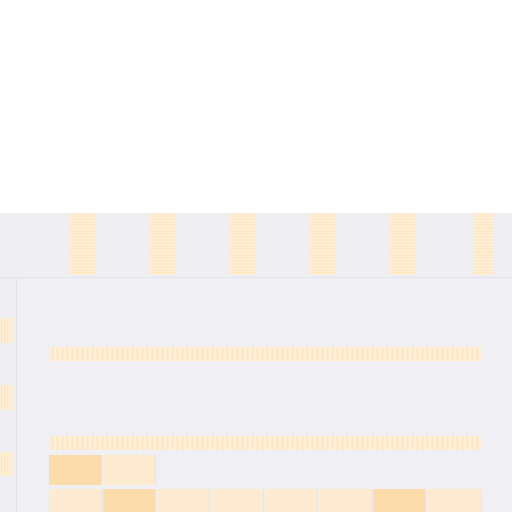  Describe the element at coordinates (256, 245) in the screenshot. I see `column-header-bar` at that location.